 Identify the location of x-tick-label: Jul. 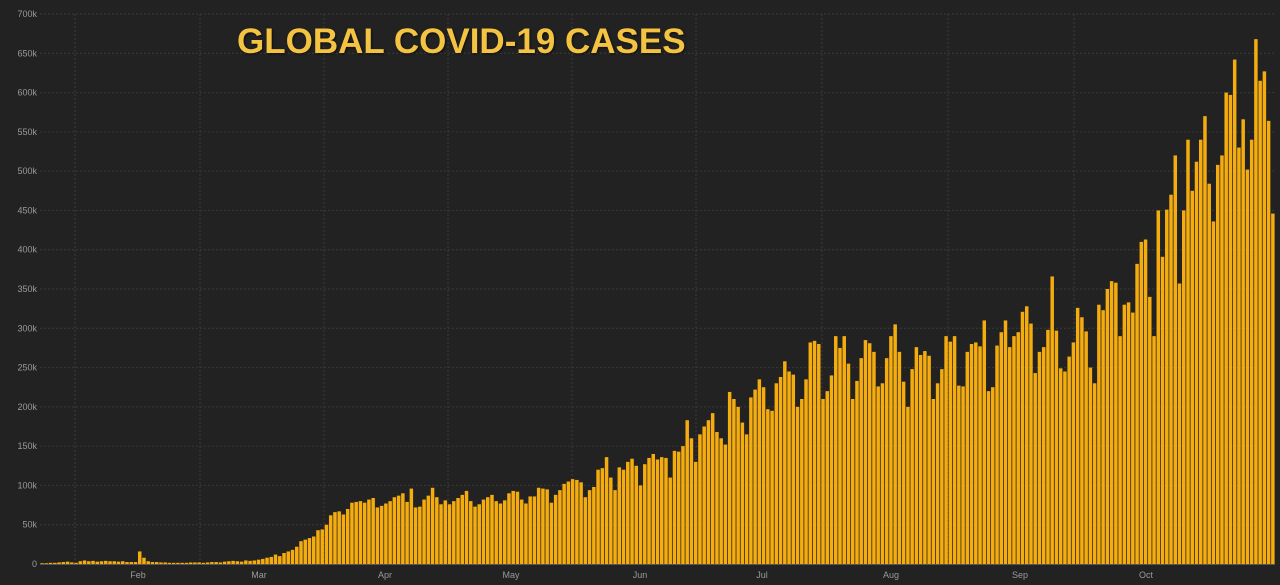
(762, 575).